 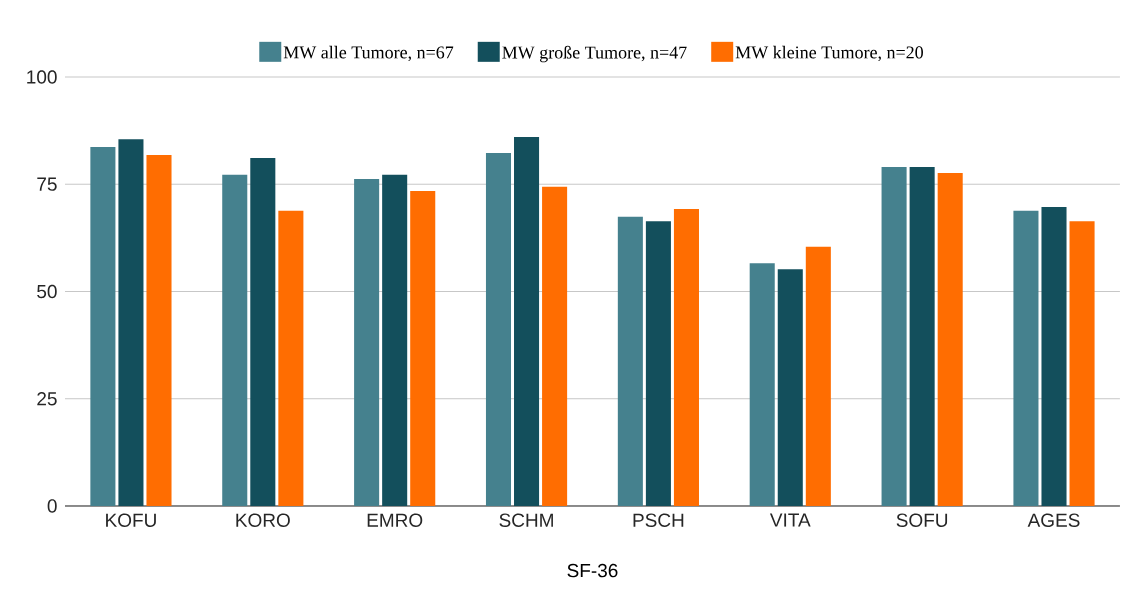 What do you see at coordinates (594, 54) in the screenshot?
I see `legend-label: MW große Tumore, n=47` at bounding box center [594, 54].